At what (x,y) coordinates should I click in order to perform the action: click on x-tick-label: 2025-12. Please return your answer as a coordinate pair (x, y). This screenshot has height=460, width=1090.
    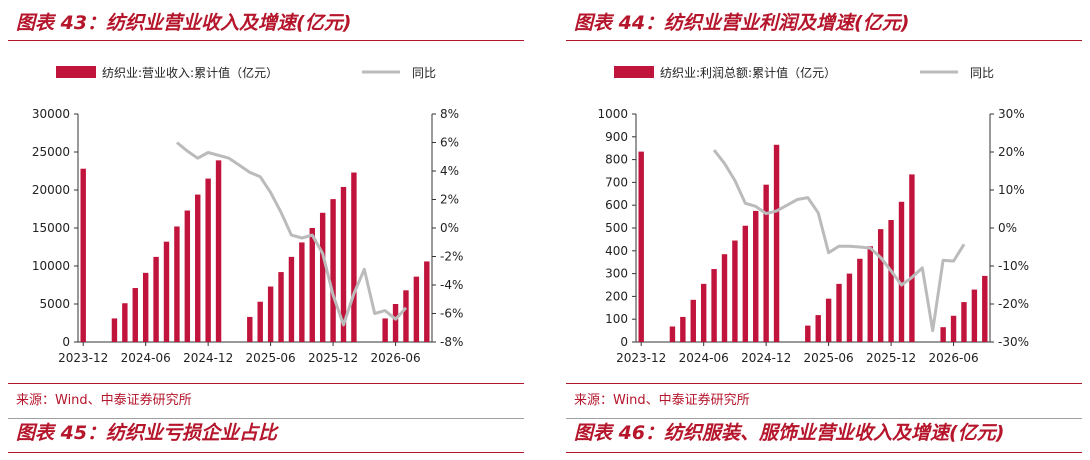
    Looking at the image, I should click on (891, 358).